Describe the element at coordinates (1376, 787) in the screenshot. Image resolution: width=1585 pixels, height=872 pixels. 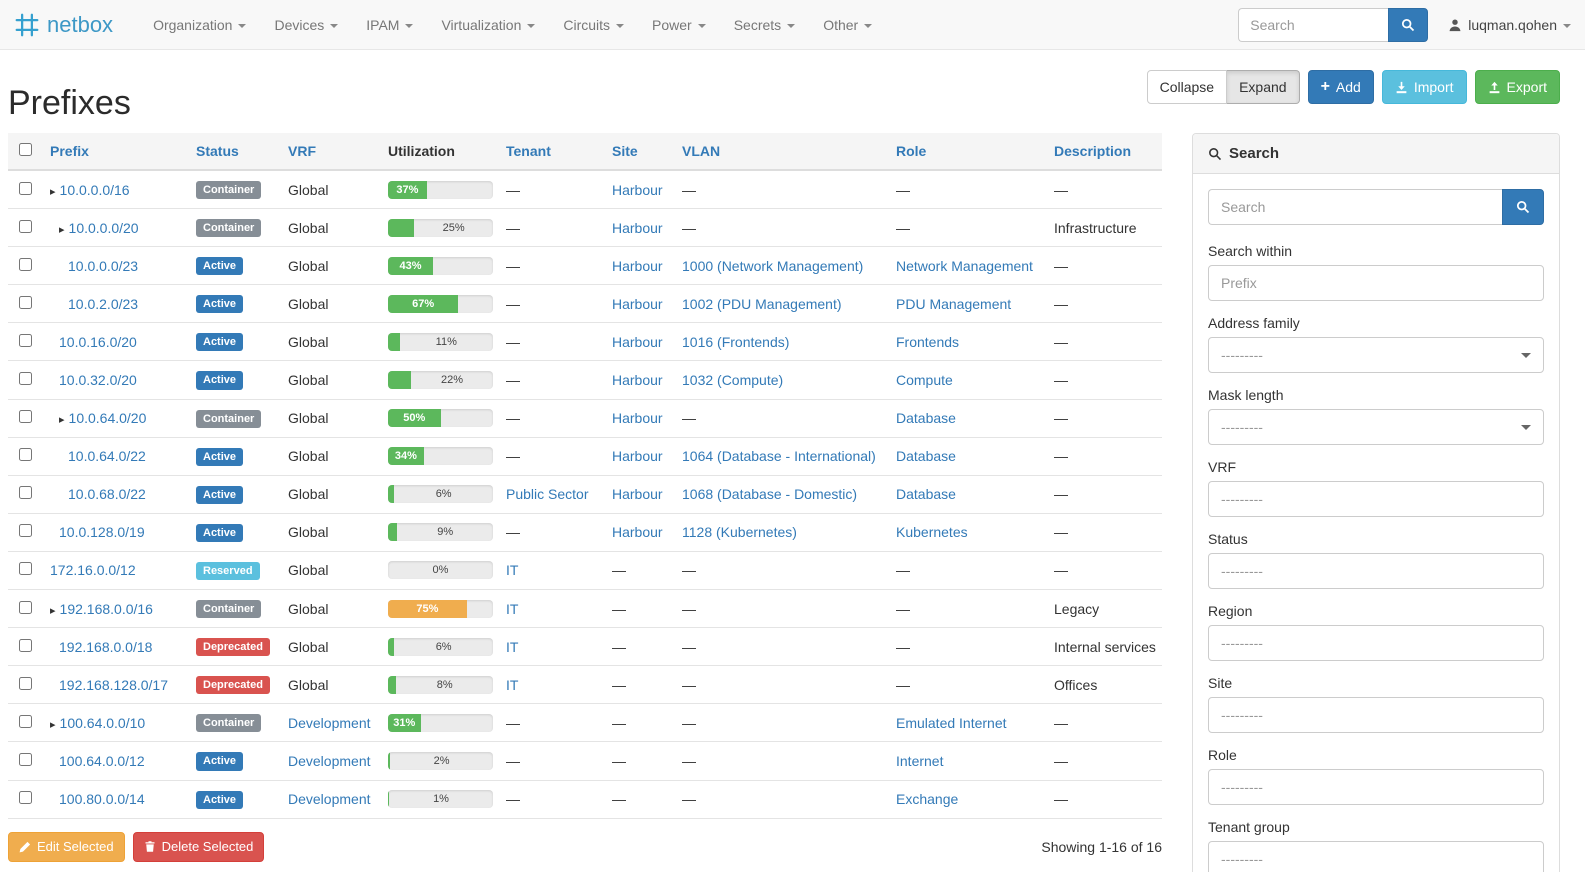
I see `role-select: ---------` at that location.